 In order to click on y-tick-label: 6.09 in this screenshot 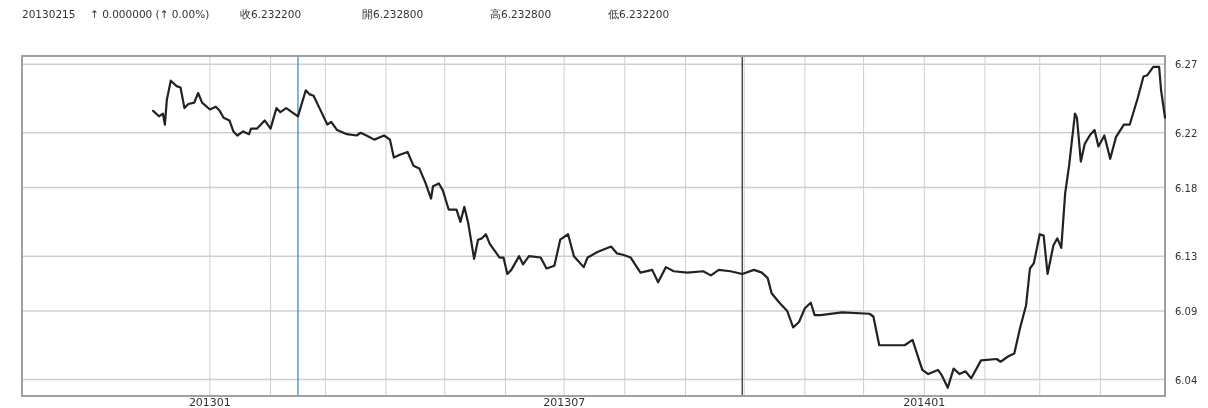, I will do `click(1186, 311)`.